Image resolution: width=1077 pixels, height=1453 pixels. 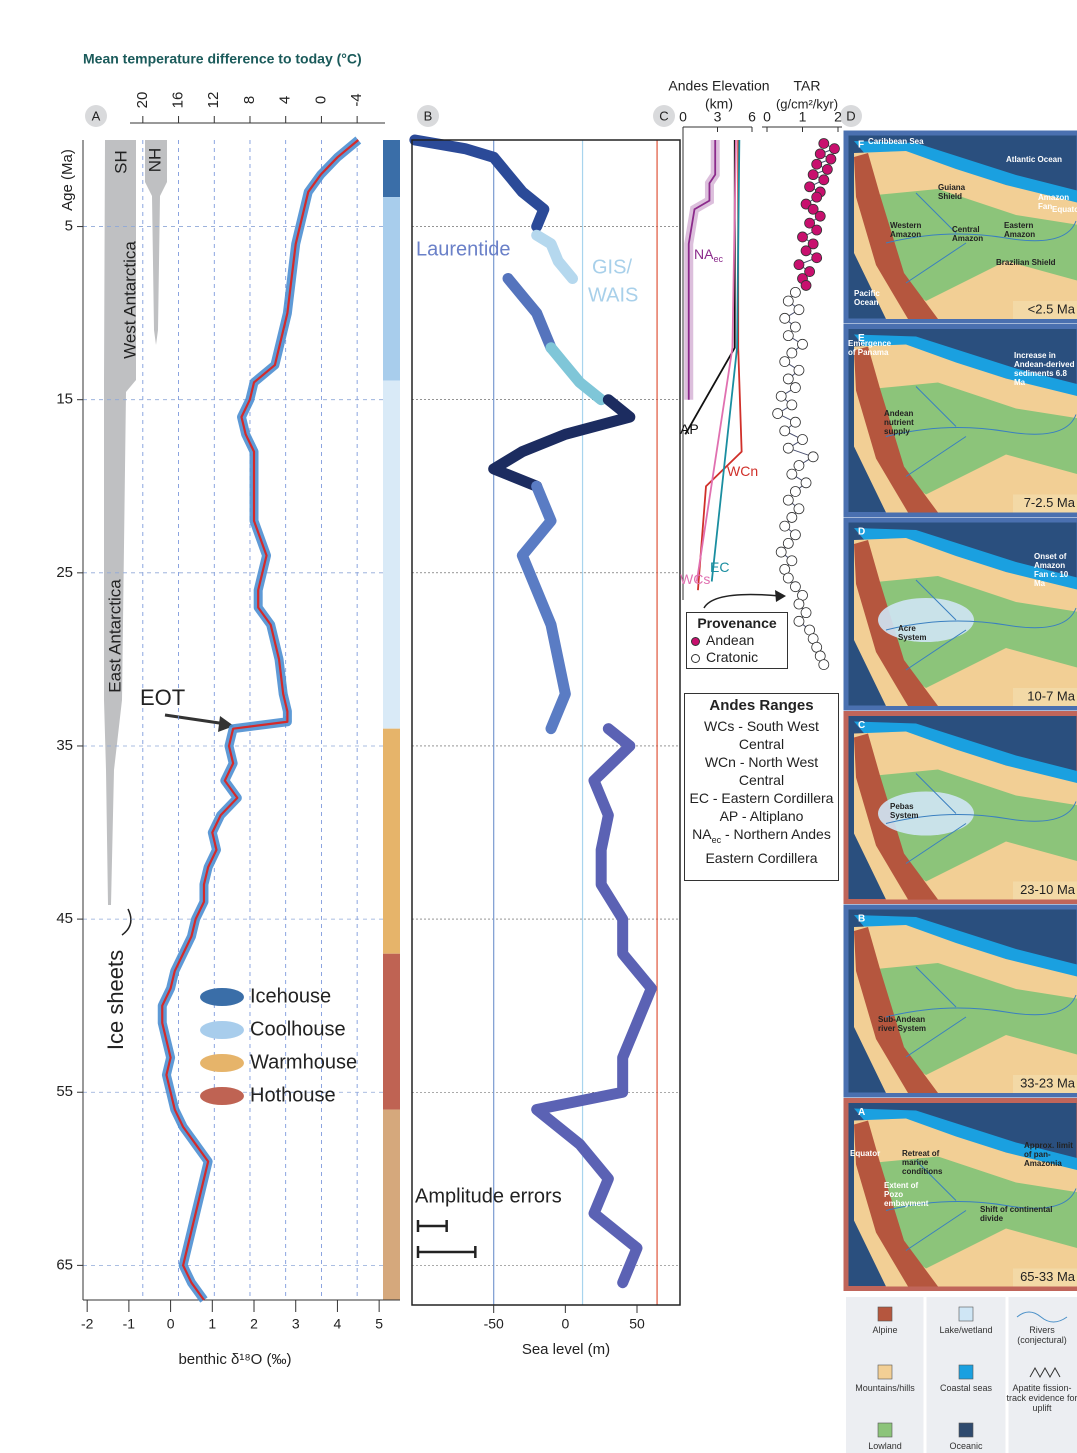 I want to click on x2-tick-label: 4, so click(x=285, y=100).